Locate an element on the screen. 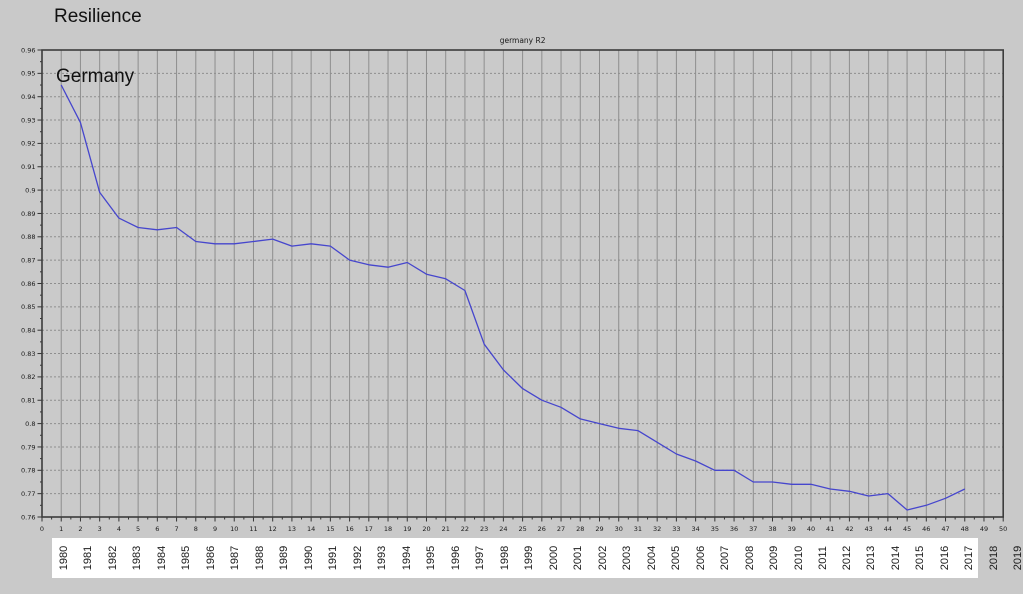 The height and width of the screenshot is (594, 1023). year-label: 1999 is located at coordinates (529, 558).